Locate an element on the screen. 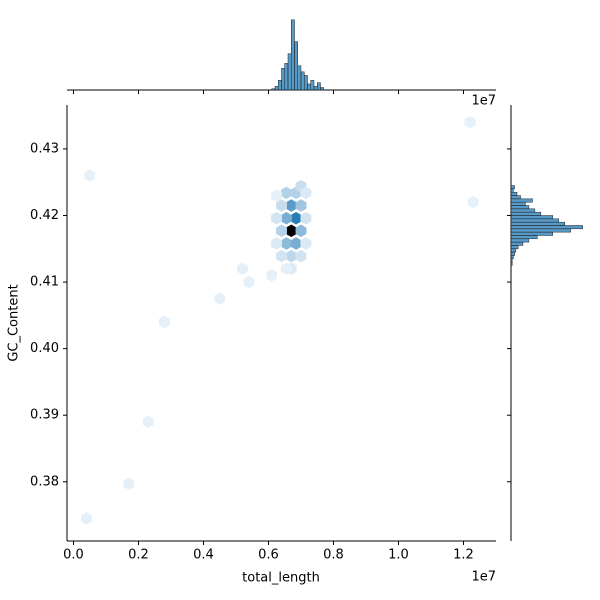  y-tick-label: 0.40 is located at coordinates (44, 348).